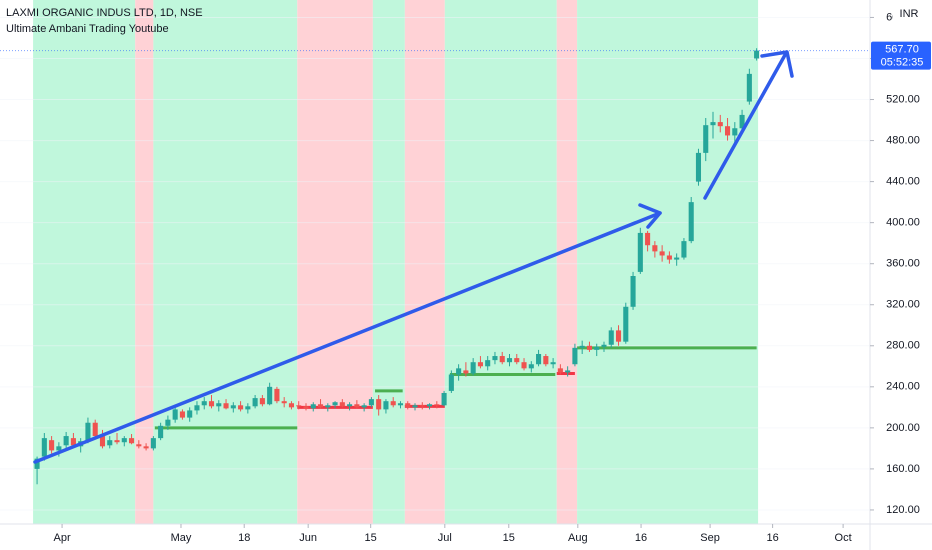 The width and height of the screenshot is (932, 550). What do you see at coordinates (87, 29) in the screenshot?
I see `chart-subtitle: Ultimate Ambani Trading Youtube` at bounding box center [87, 29].